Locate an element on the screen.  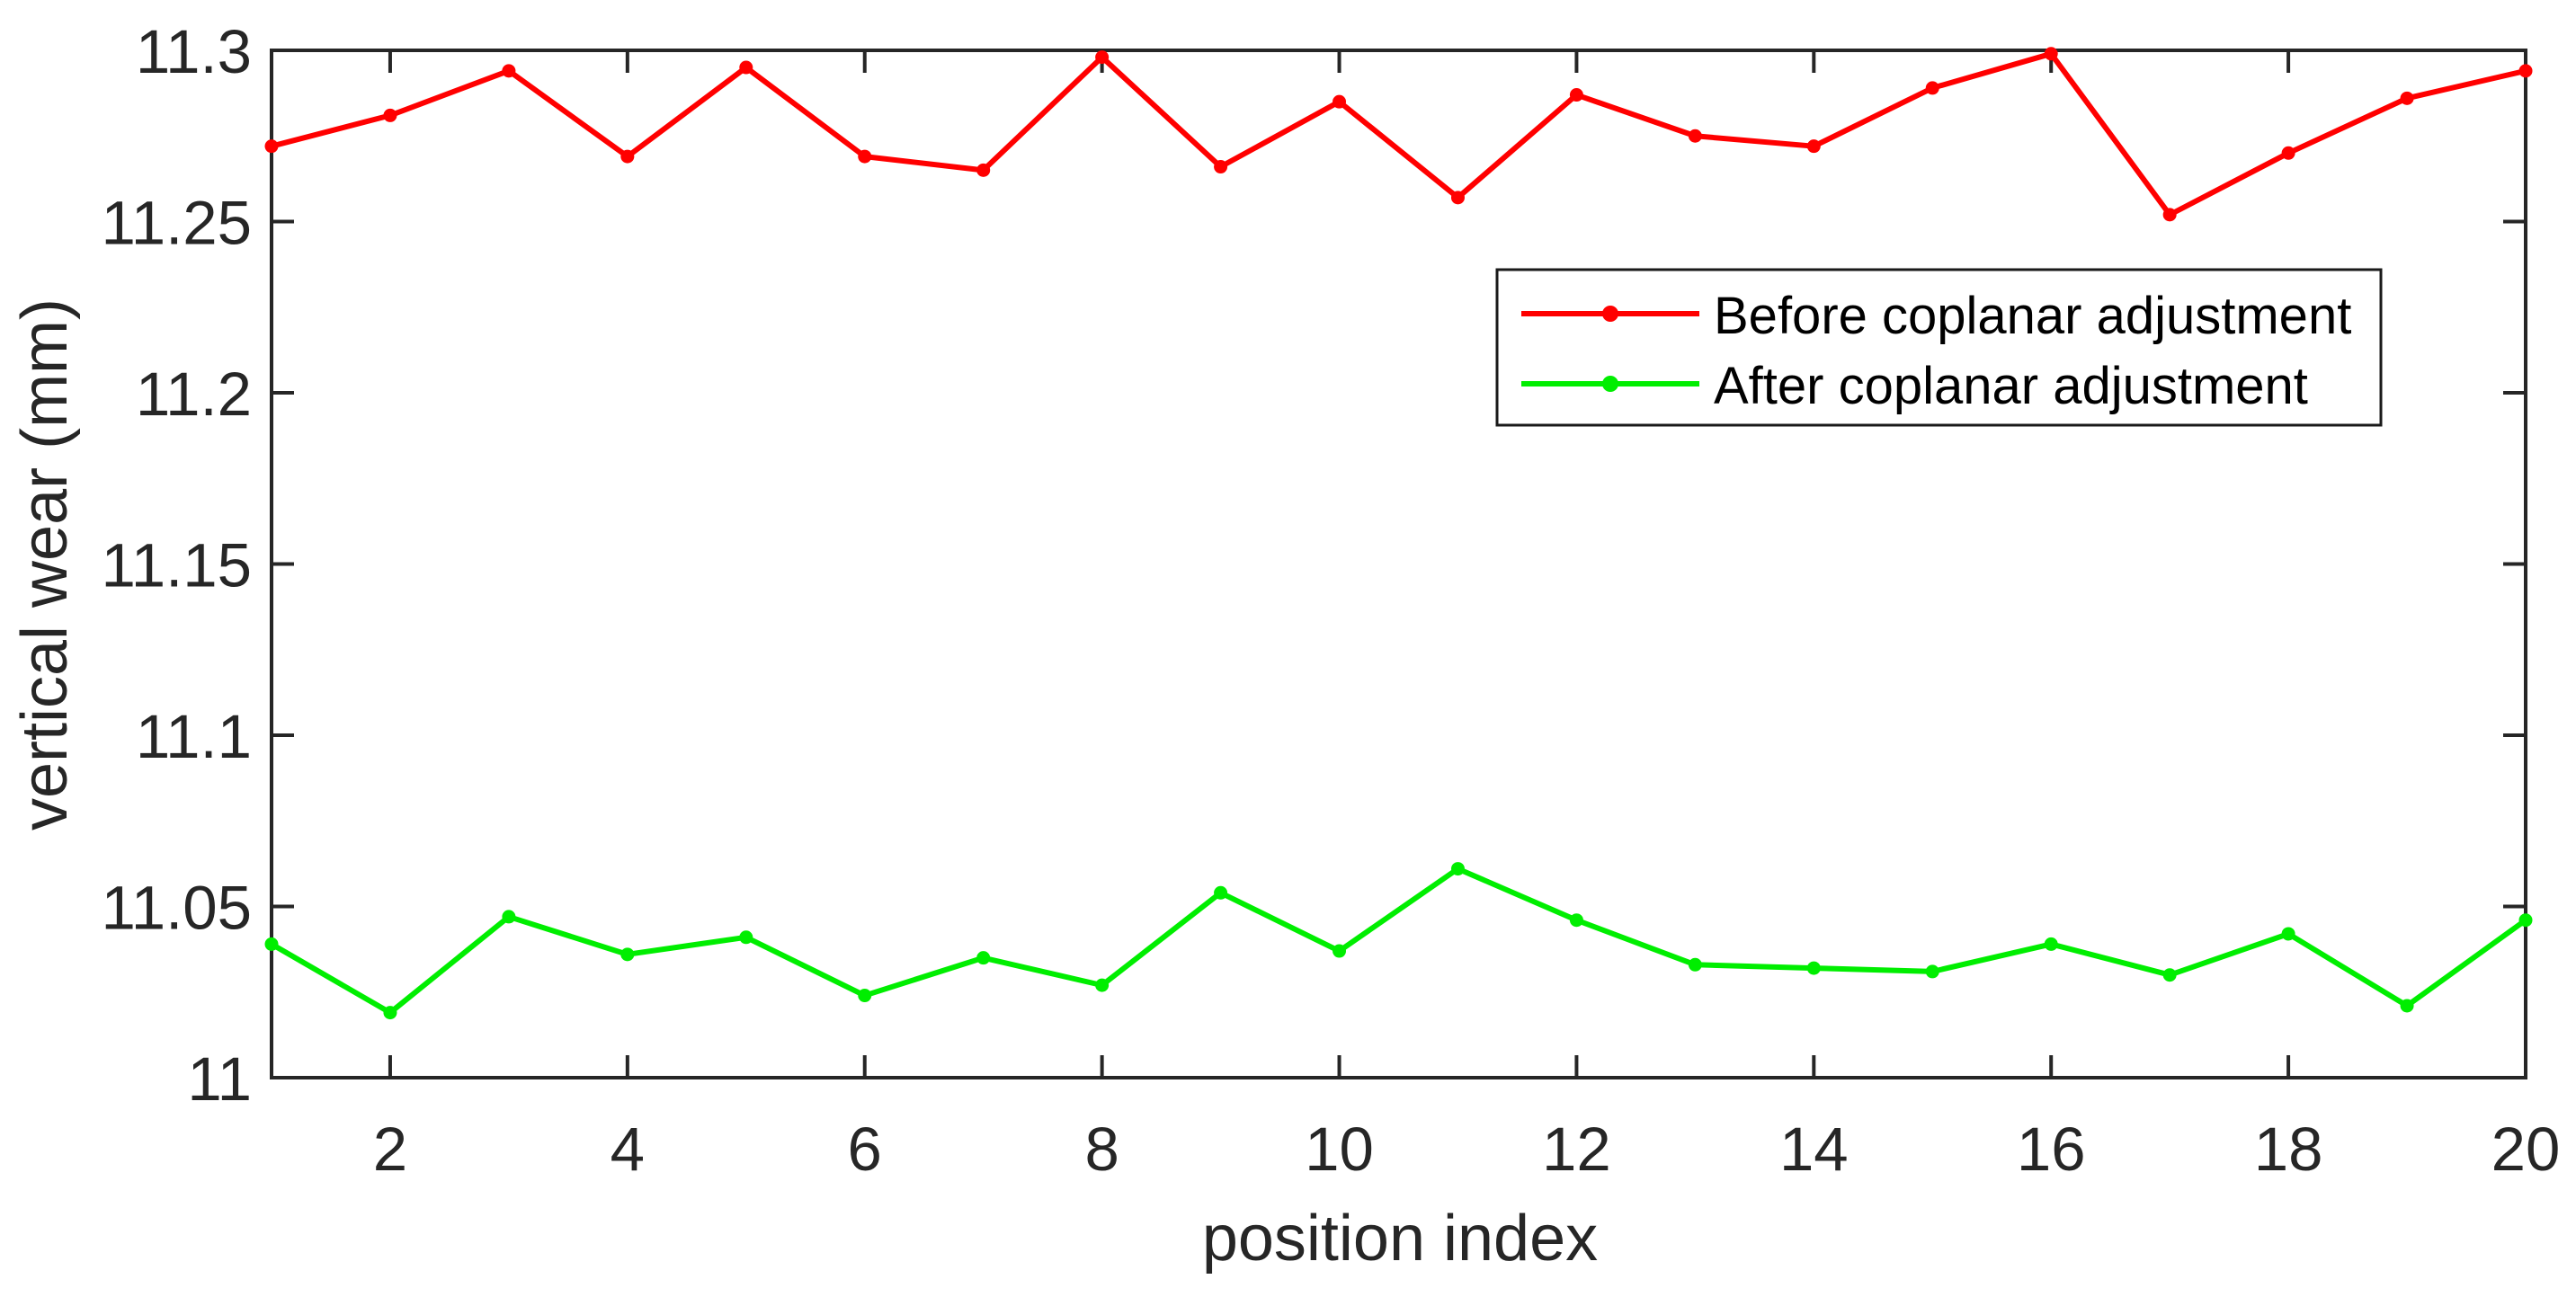
y-tick-label: 11.25 is located at coordinates (176, 223).